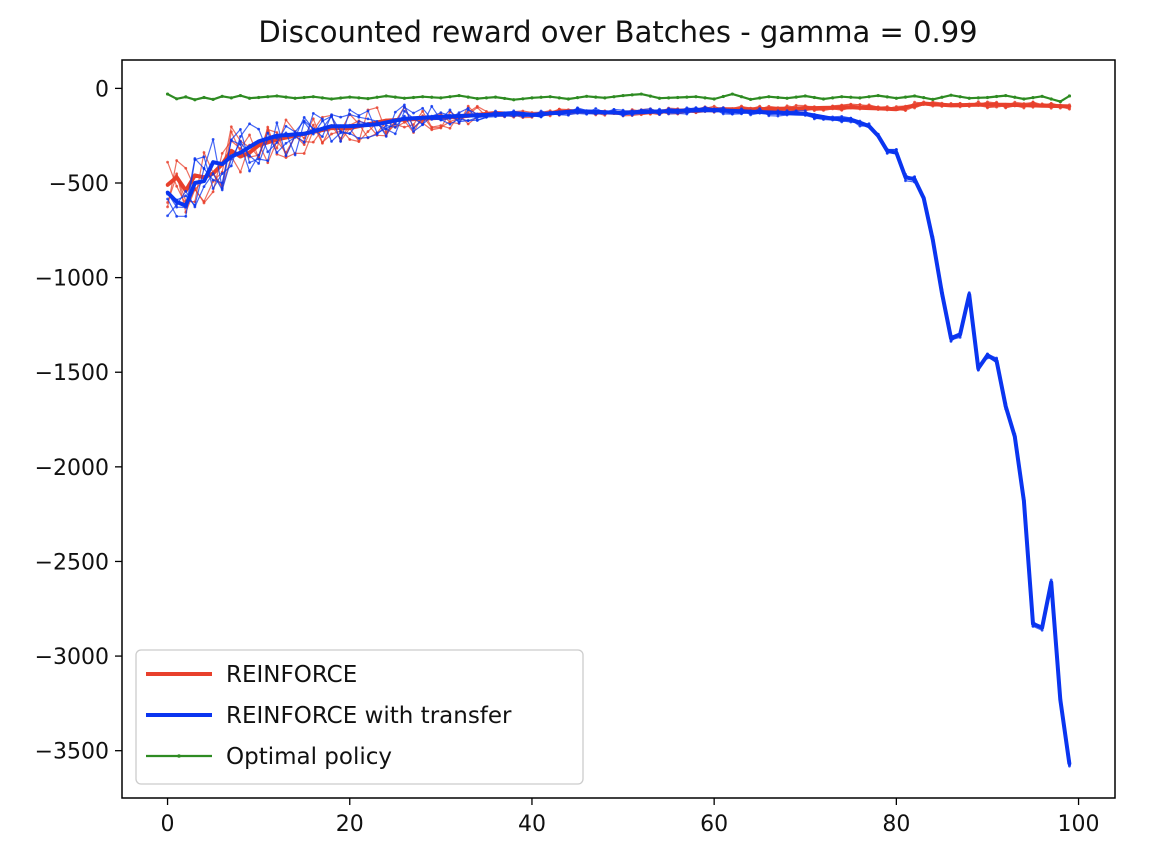 The width and height of the screenshot is (1154, 866). I want to click on legend-box, so click(359, 717).